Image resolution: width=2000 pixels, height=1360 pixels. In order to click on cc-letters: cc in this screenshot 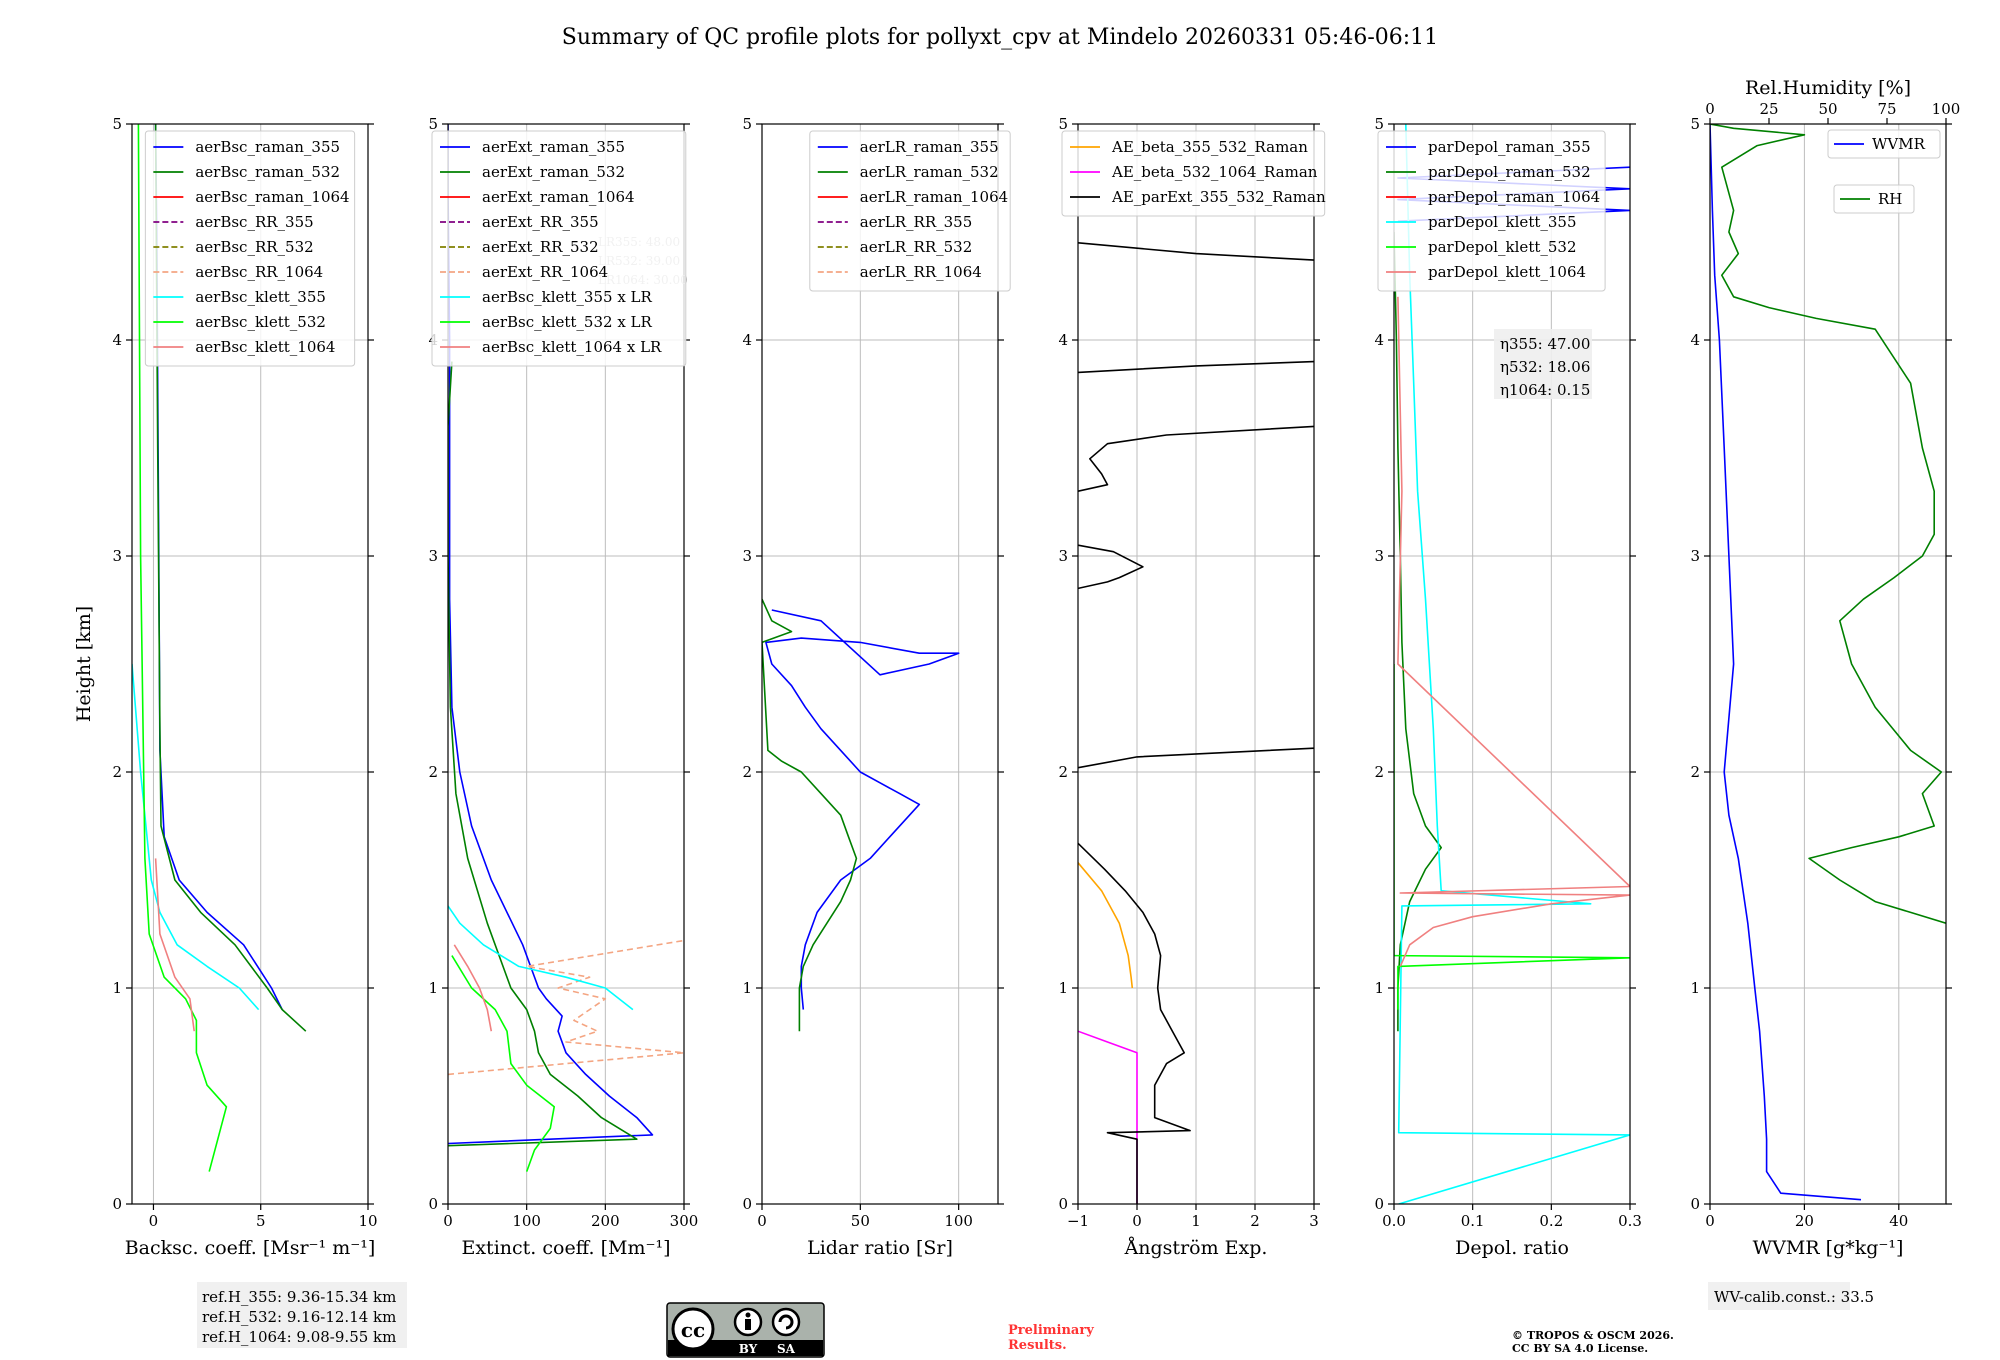, I will do `click(693, 1330)`.